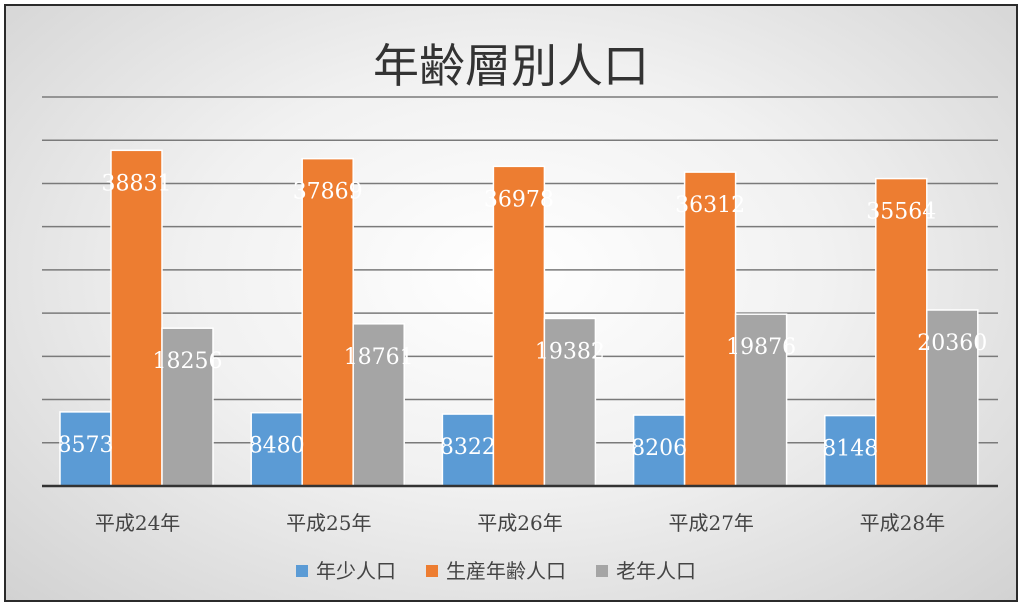 The height and width of the screenshot is (607, 1024). Describe the element at coordinates (761, 347) in the screenshot. I see `data-label: 19876` at that location.